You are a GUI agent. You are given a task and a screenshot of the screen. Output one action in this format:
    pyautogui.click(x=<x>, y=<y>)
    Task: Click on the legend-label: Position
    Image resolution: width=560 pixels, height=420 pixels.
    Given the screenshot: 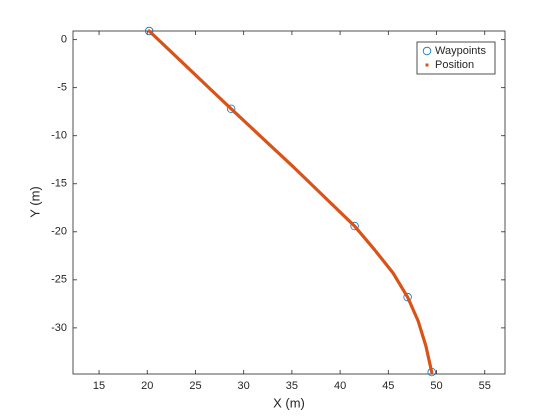 What is the action you would take?
    pyautogui.click(x=454, y=65)
    